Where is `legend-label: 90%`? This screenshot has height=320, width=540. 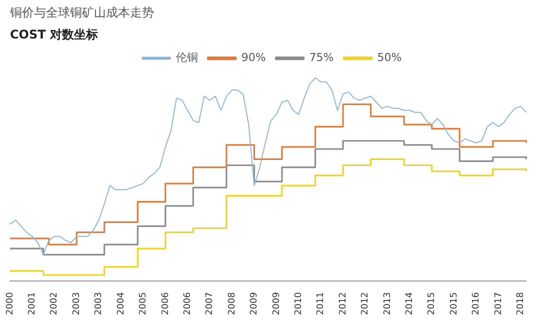
legend-label: 90% is located at coordinates (253, 57).